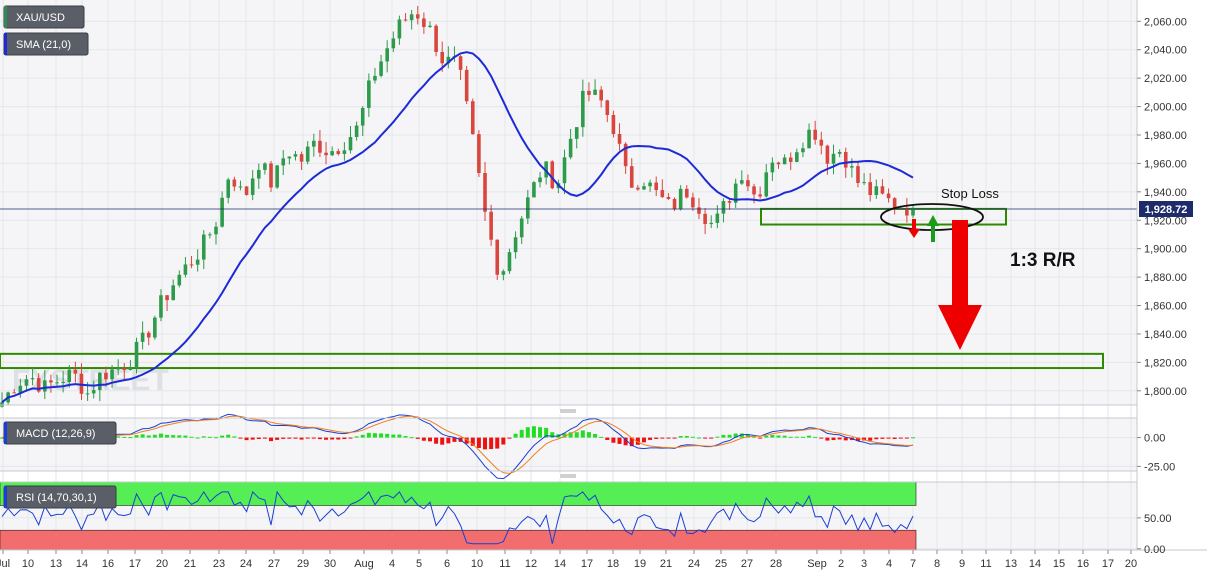 Image resolution: width=1207 pixels, height=581 pixels. I want to click on y-tick-label: 1,940.00, so click(1165, 193).